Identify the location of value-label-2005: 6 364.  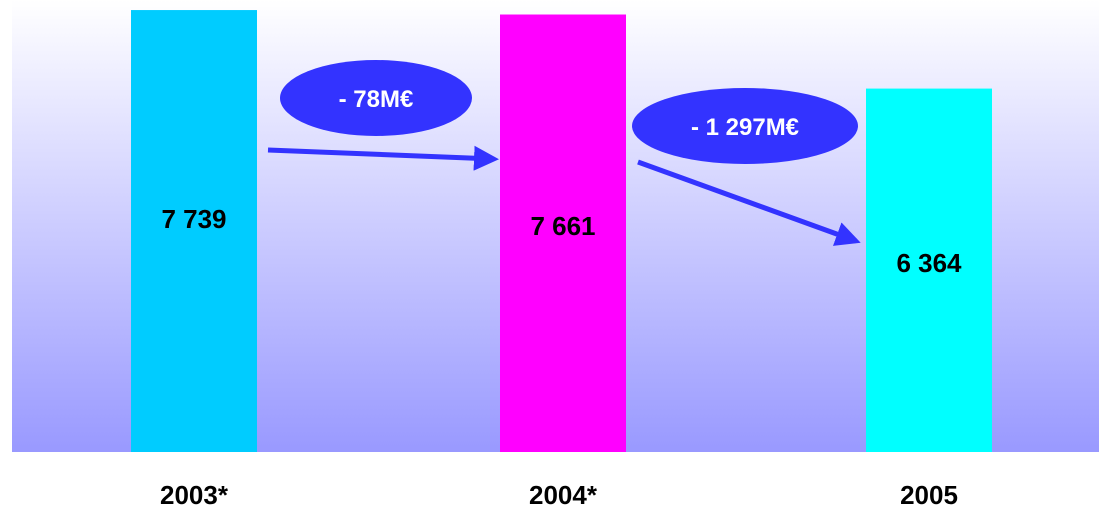
(929, 263).